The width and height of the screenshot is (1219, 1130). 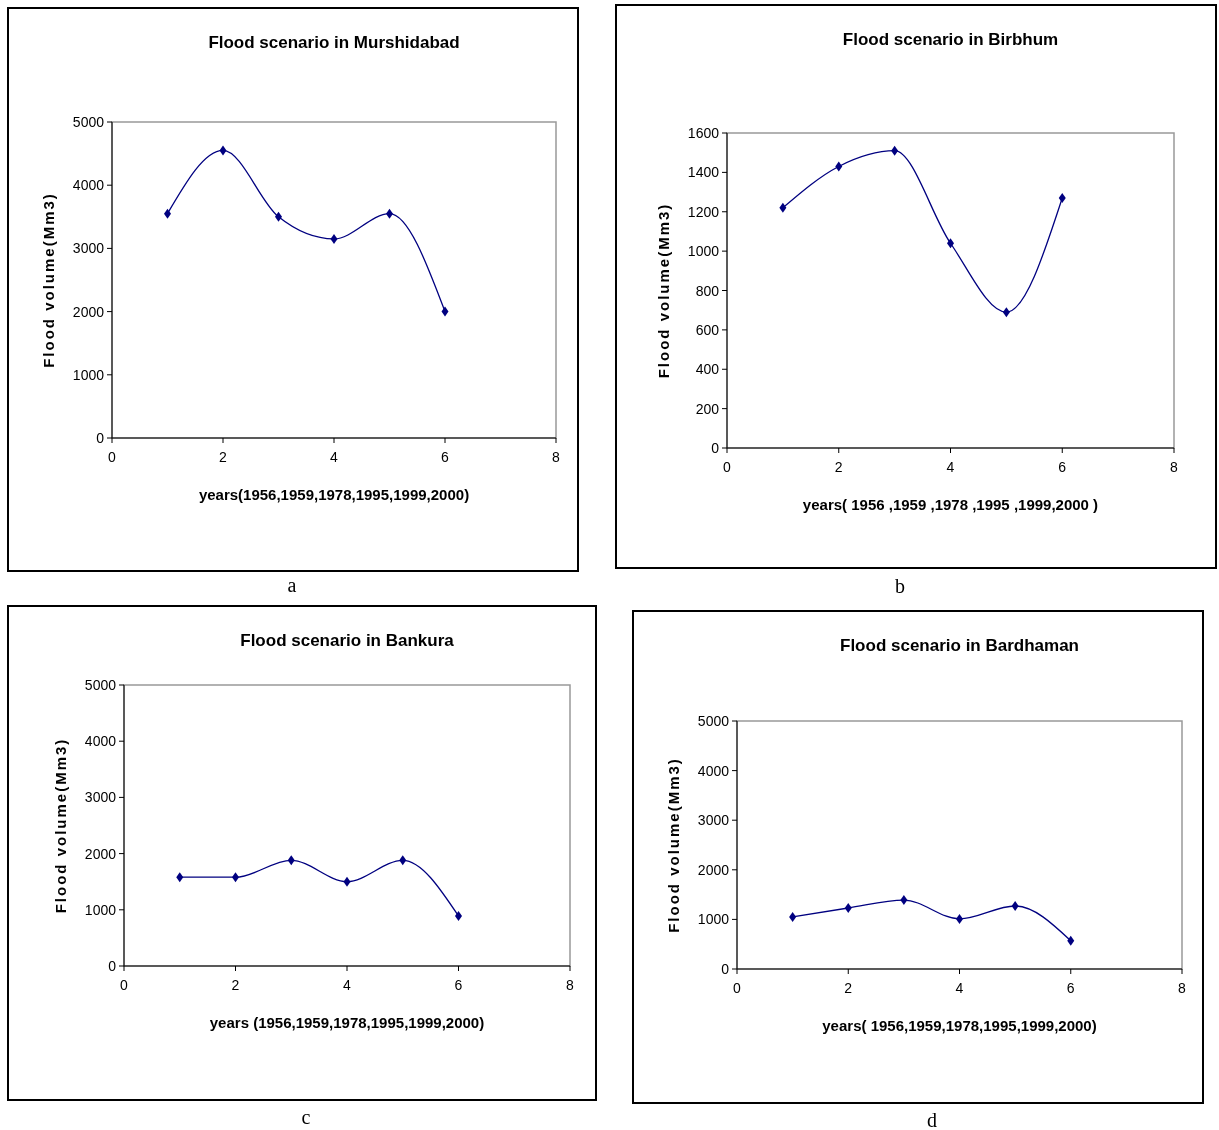 What do you see at coordinates (347, 1022) in the screenshot?
I see `x-axis-title: years (1956,1959,1978,1995,1999,2000)` at bounding box center [347, 1022].